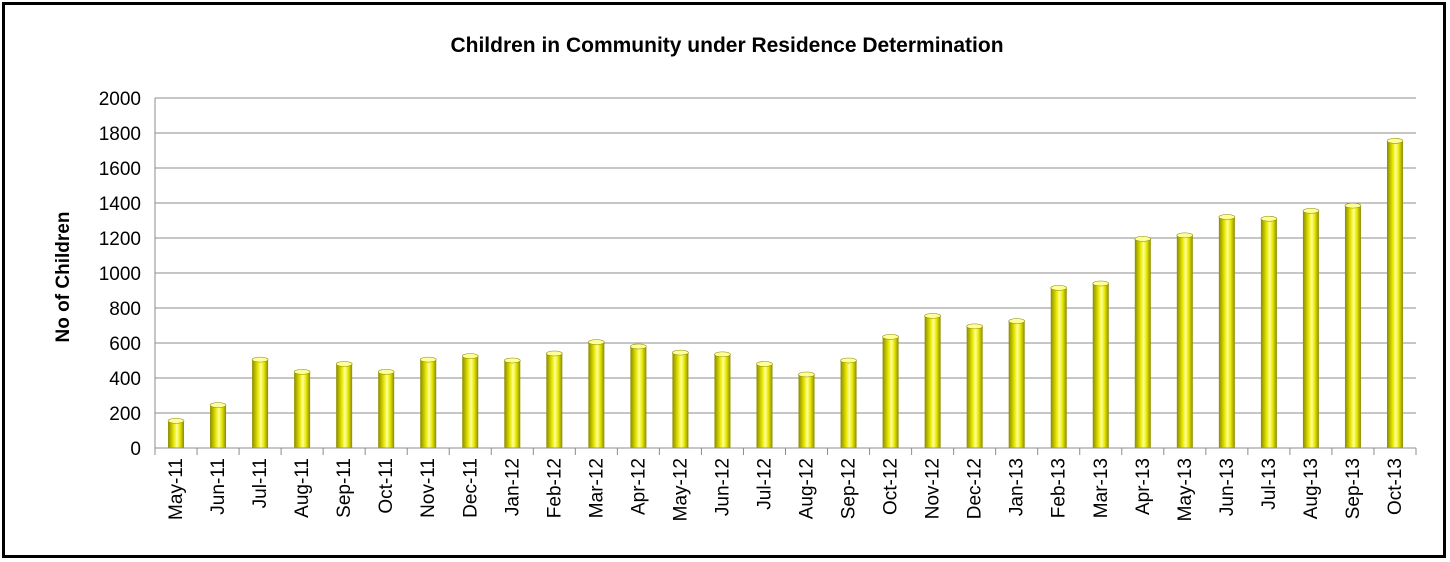 The width and height of the screenshot is (1450, 562). Describe the element at coordinates (120, 99) in the screenshot. I see `y-tick-label: 2000` at that location.